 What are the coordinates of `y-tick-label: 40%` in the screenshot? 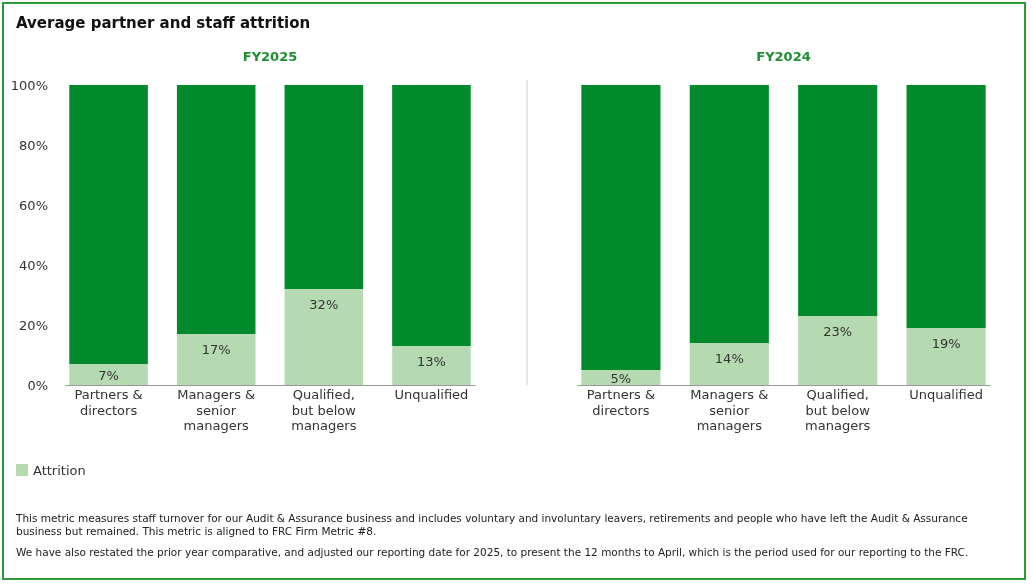 It's located at (33, 265).